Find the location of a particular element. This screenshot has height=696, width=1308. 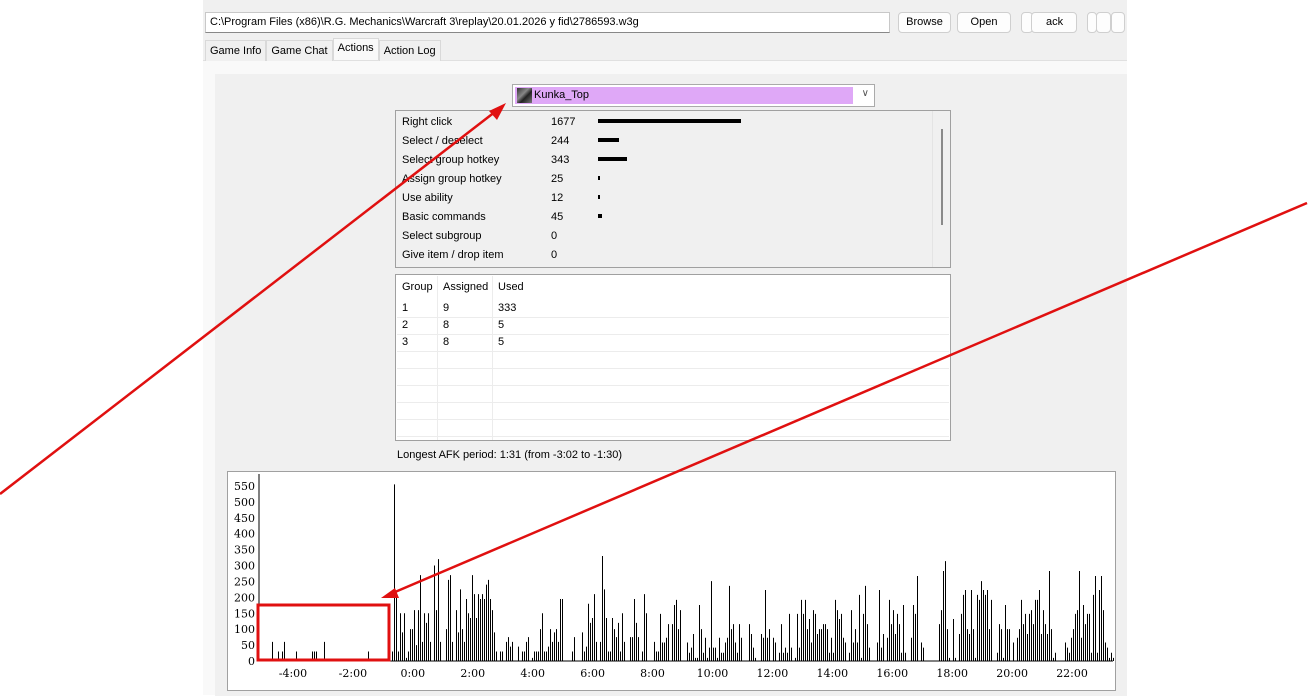

action-label: Basic commands is located at coordinates (444, 217).